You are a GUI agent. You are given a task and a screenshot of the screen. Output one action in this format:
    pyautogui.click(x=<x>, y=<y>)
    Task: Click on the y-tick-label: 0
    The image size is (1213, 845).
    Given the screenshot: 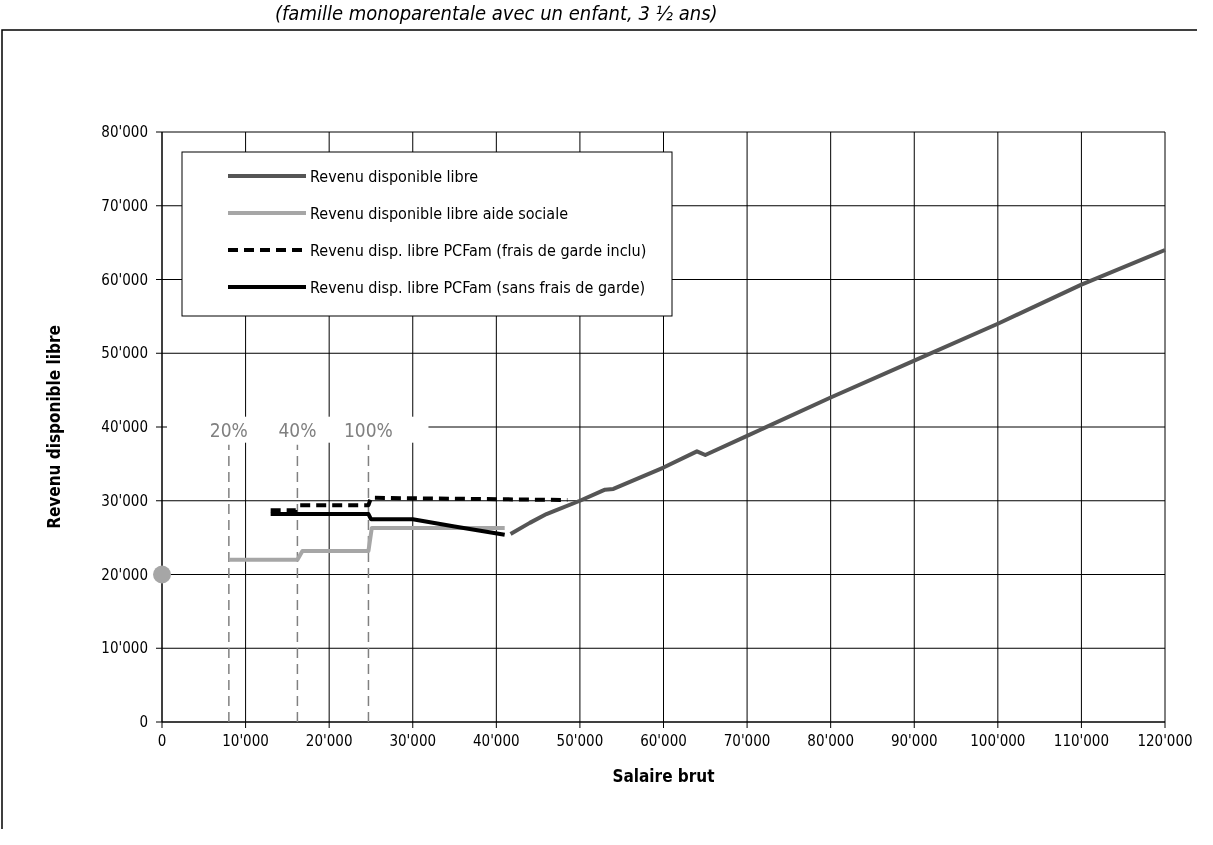 What is the action you would take?
    pyautogui.click(x=143, y=722)
    